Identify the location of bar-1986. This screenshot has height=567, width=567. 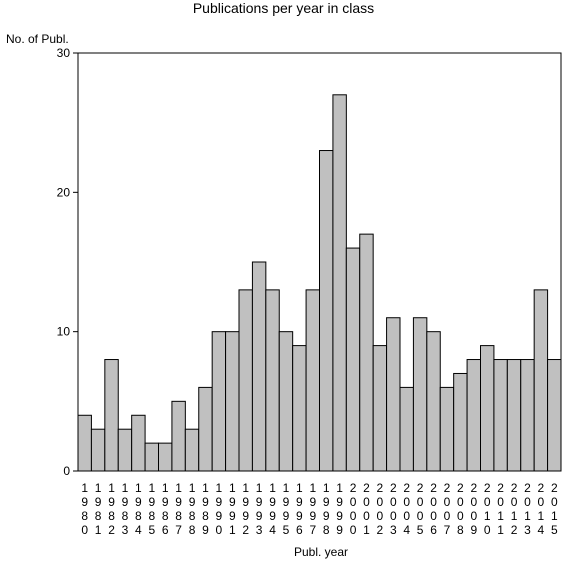
(165, 457).